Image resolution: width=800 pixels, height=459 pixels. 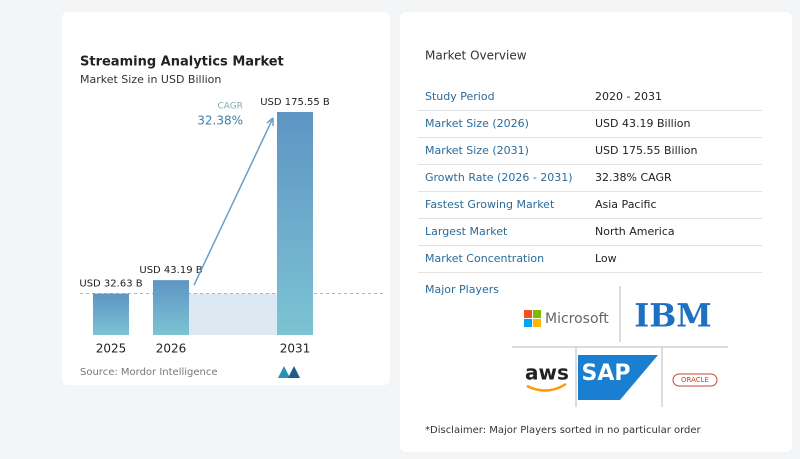 I want to click on microsoft-icon, so click(x=532, y=318).